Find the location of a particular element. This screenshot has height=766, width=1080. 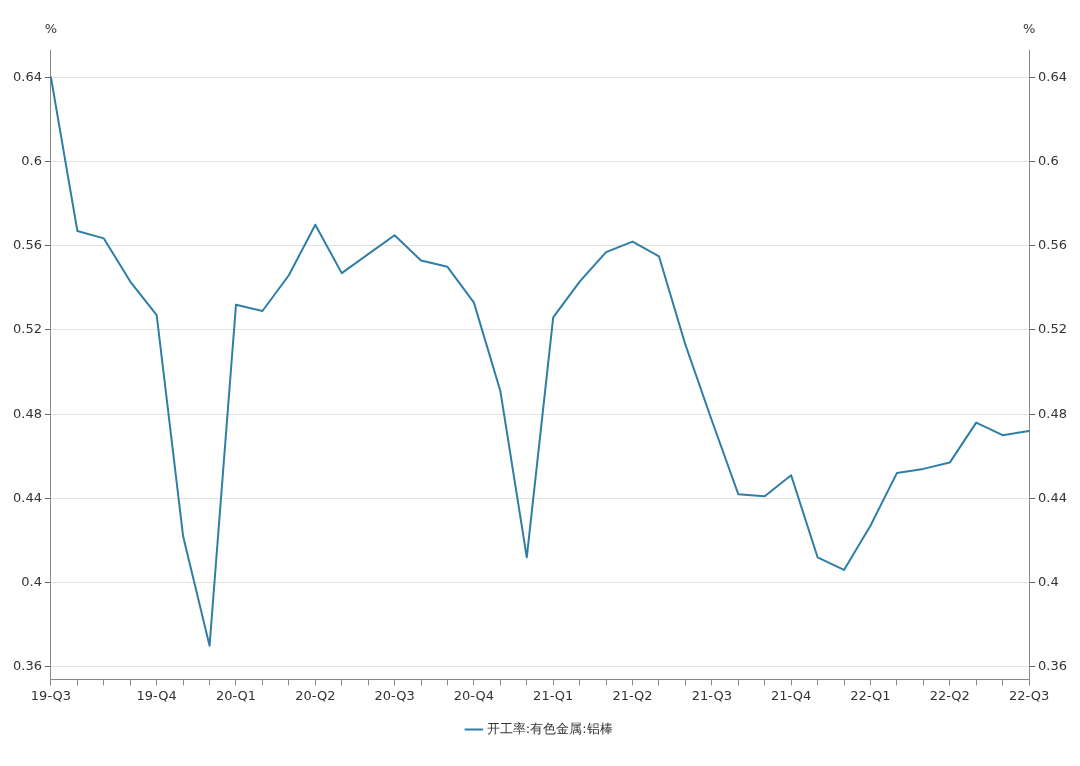

y2-axis-title: % is located at coordinates (1029, 28).